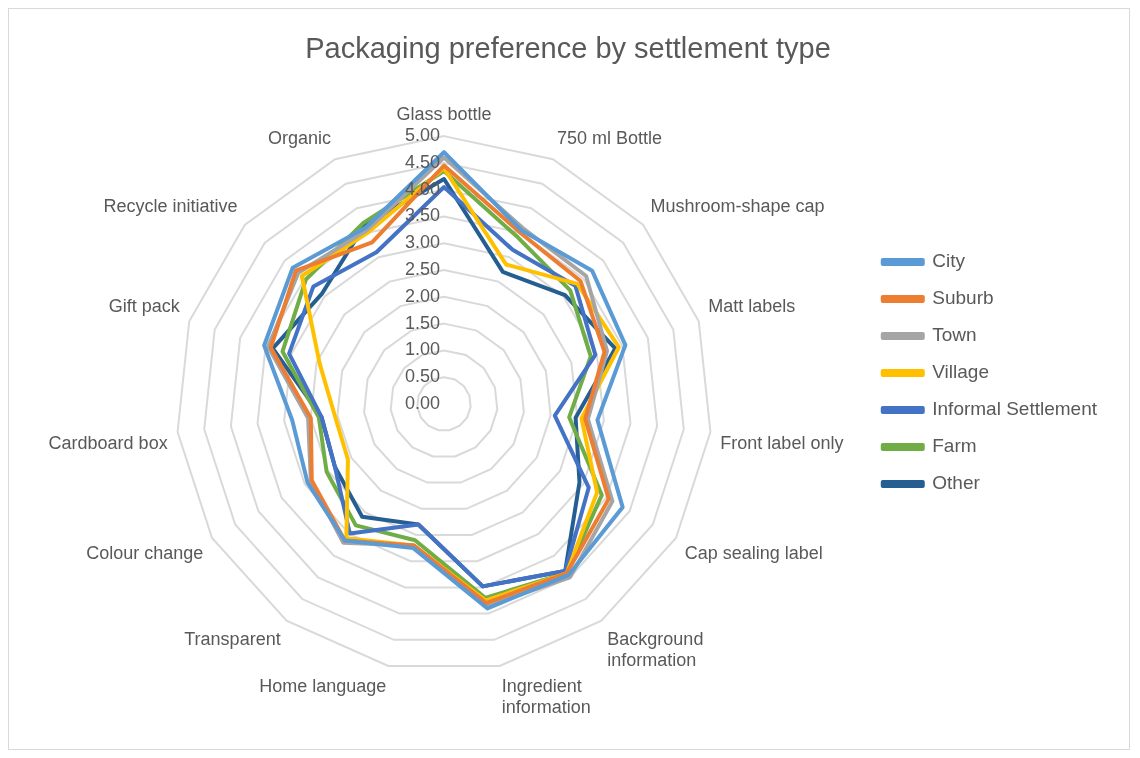 The image size is (1140, 758). What do you see at coordinates (737, 206) in the screenshot?
I see `spoke-label: Mushroom-shape cap` at bounding box center [737, 206].